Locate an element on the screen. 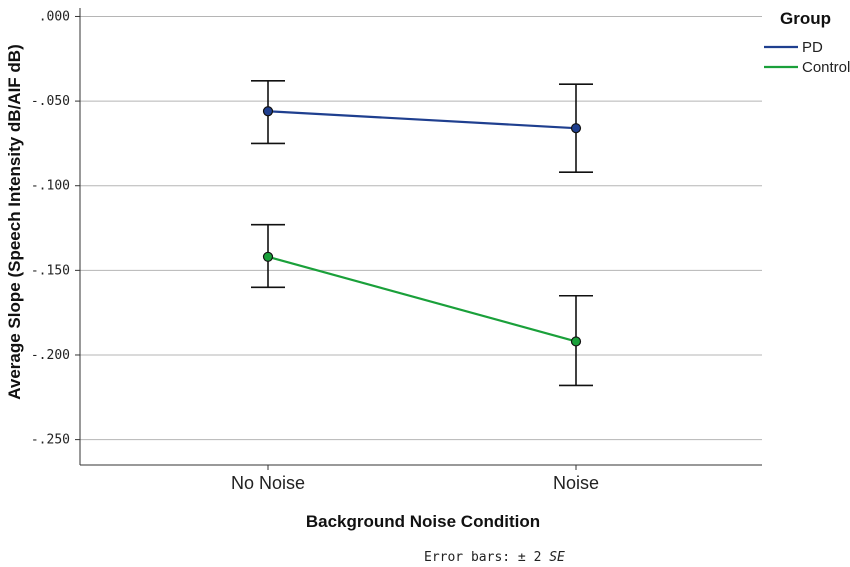 The image size is (850, 567). legend-item: Control is located at coordinates (807, 67).